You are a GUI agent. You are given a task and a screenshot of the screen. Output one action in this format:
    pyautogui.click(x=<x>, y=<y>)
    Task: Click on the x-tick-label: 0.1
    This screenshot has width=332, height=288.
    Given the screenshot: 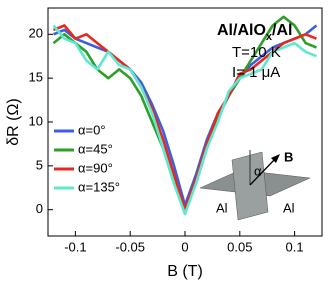 What is the action you would take?
    pyautogui.click(x=295, y=246)
    